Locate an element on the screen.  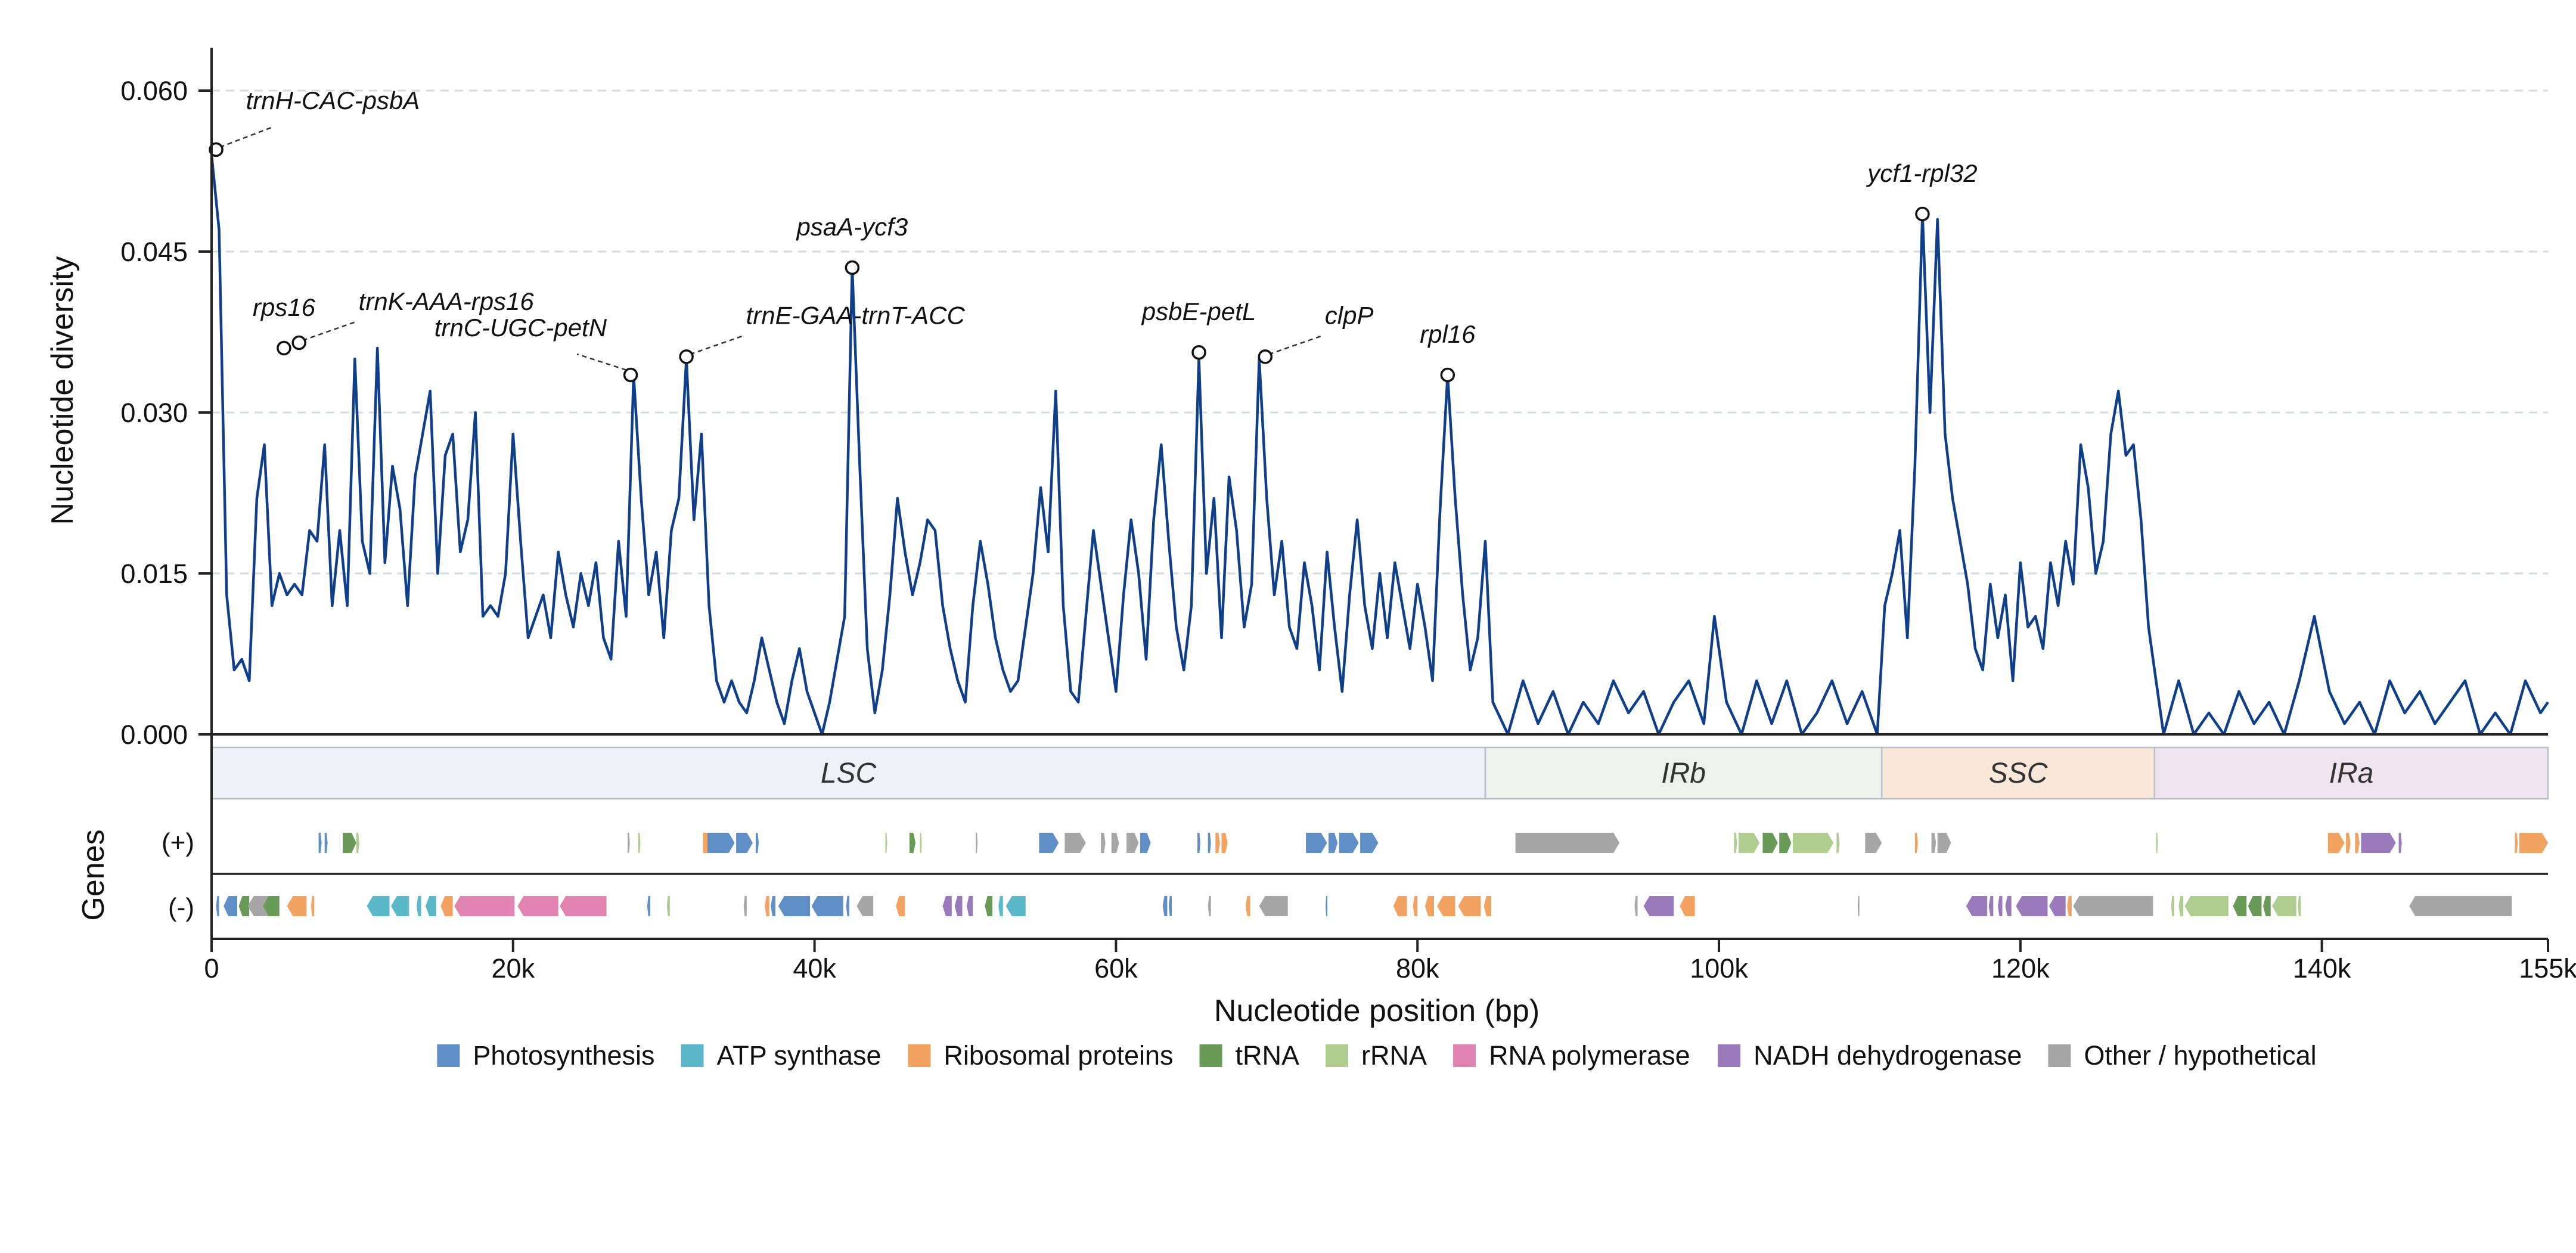
x-tick-label: 155k is located at coordinates (2548, 968).